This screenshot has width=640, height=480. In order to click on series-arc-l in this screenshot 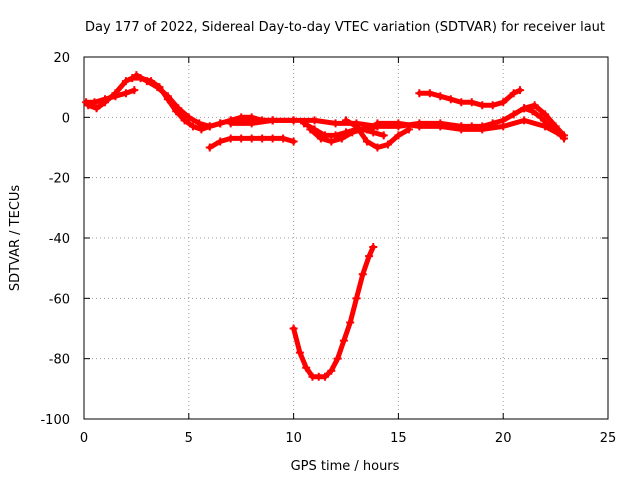, I will do `click(544, 123)`.